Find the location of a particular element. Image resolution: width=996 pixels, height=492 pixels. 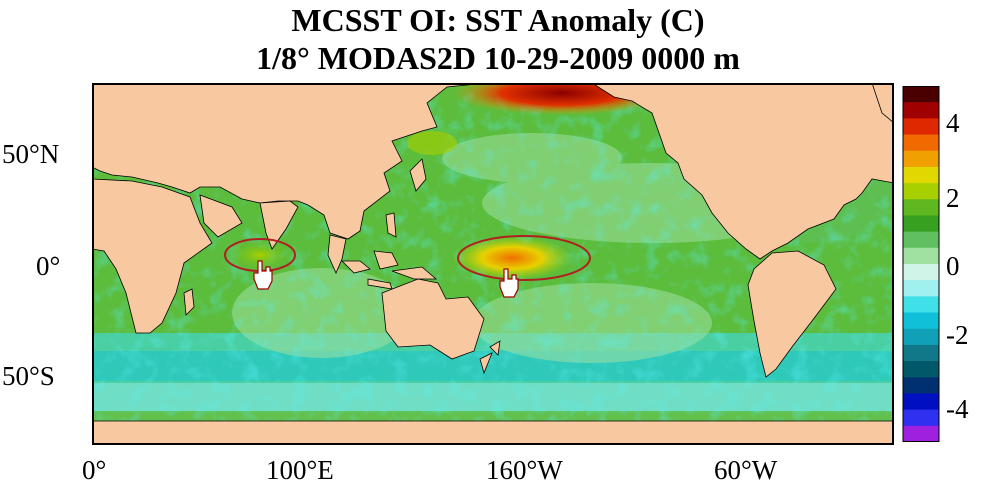

philippines-landmass is located at coordinates (391, 225).